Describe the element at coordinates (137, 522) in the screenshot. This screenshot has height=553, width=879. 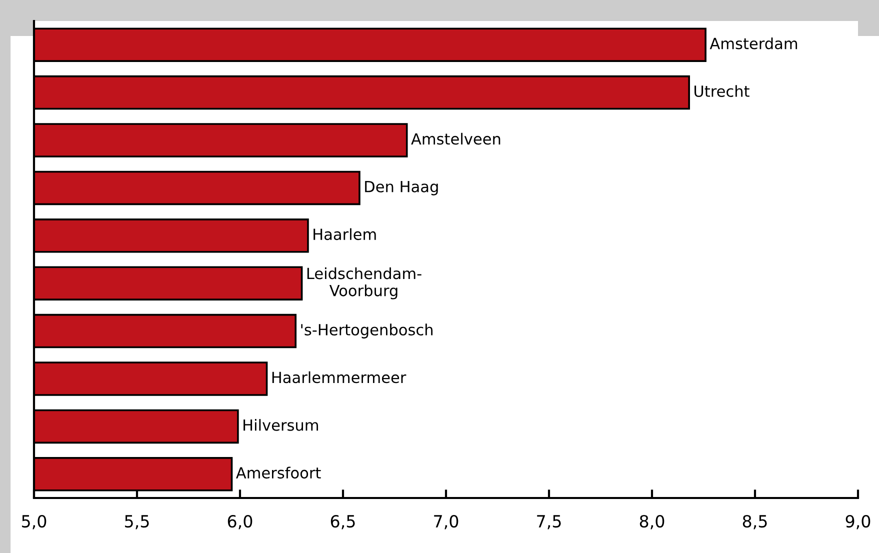
I see `x-tick-label: 5,5` at that location.